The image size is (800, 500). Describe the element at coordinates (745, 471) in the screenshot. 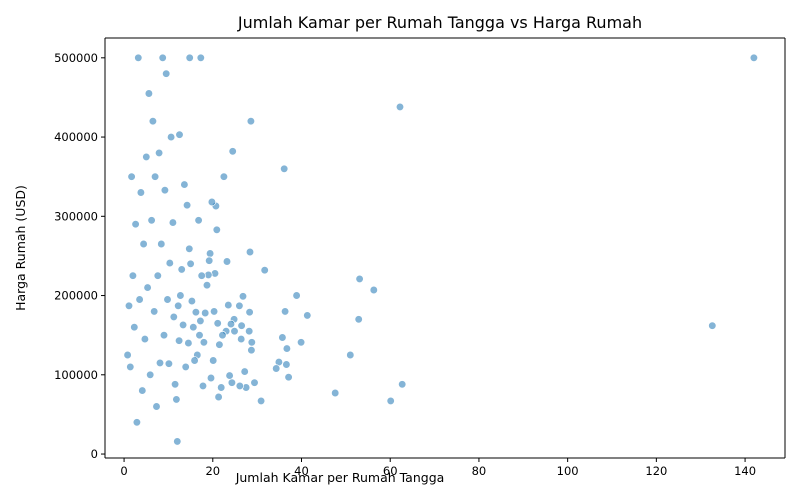

I see `x-tick-label: 140` at that location.